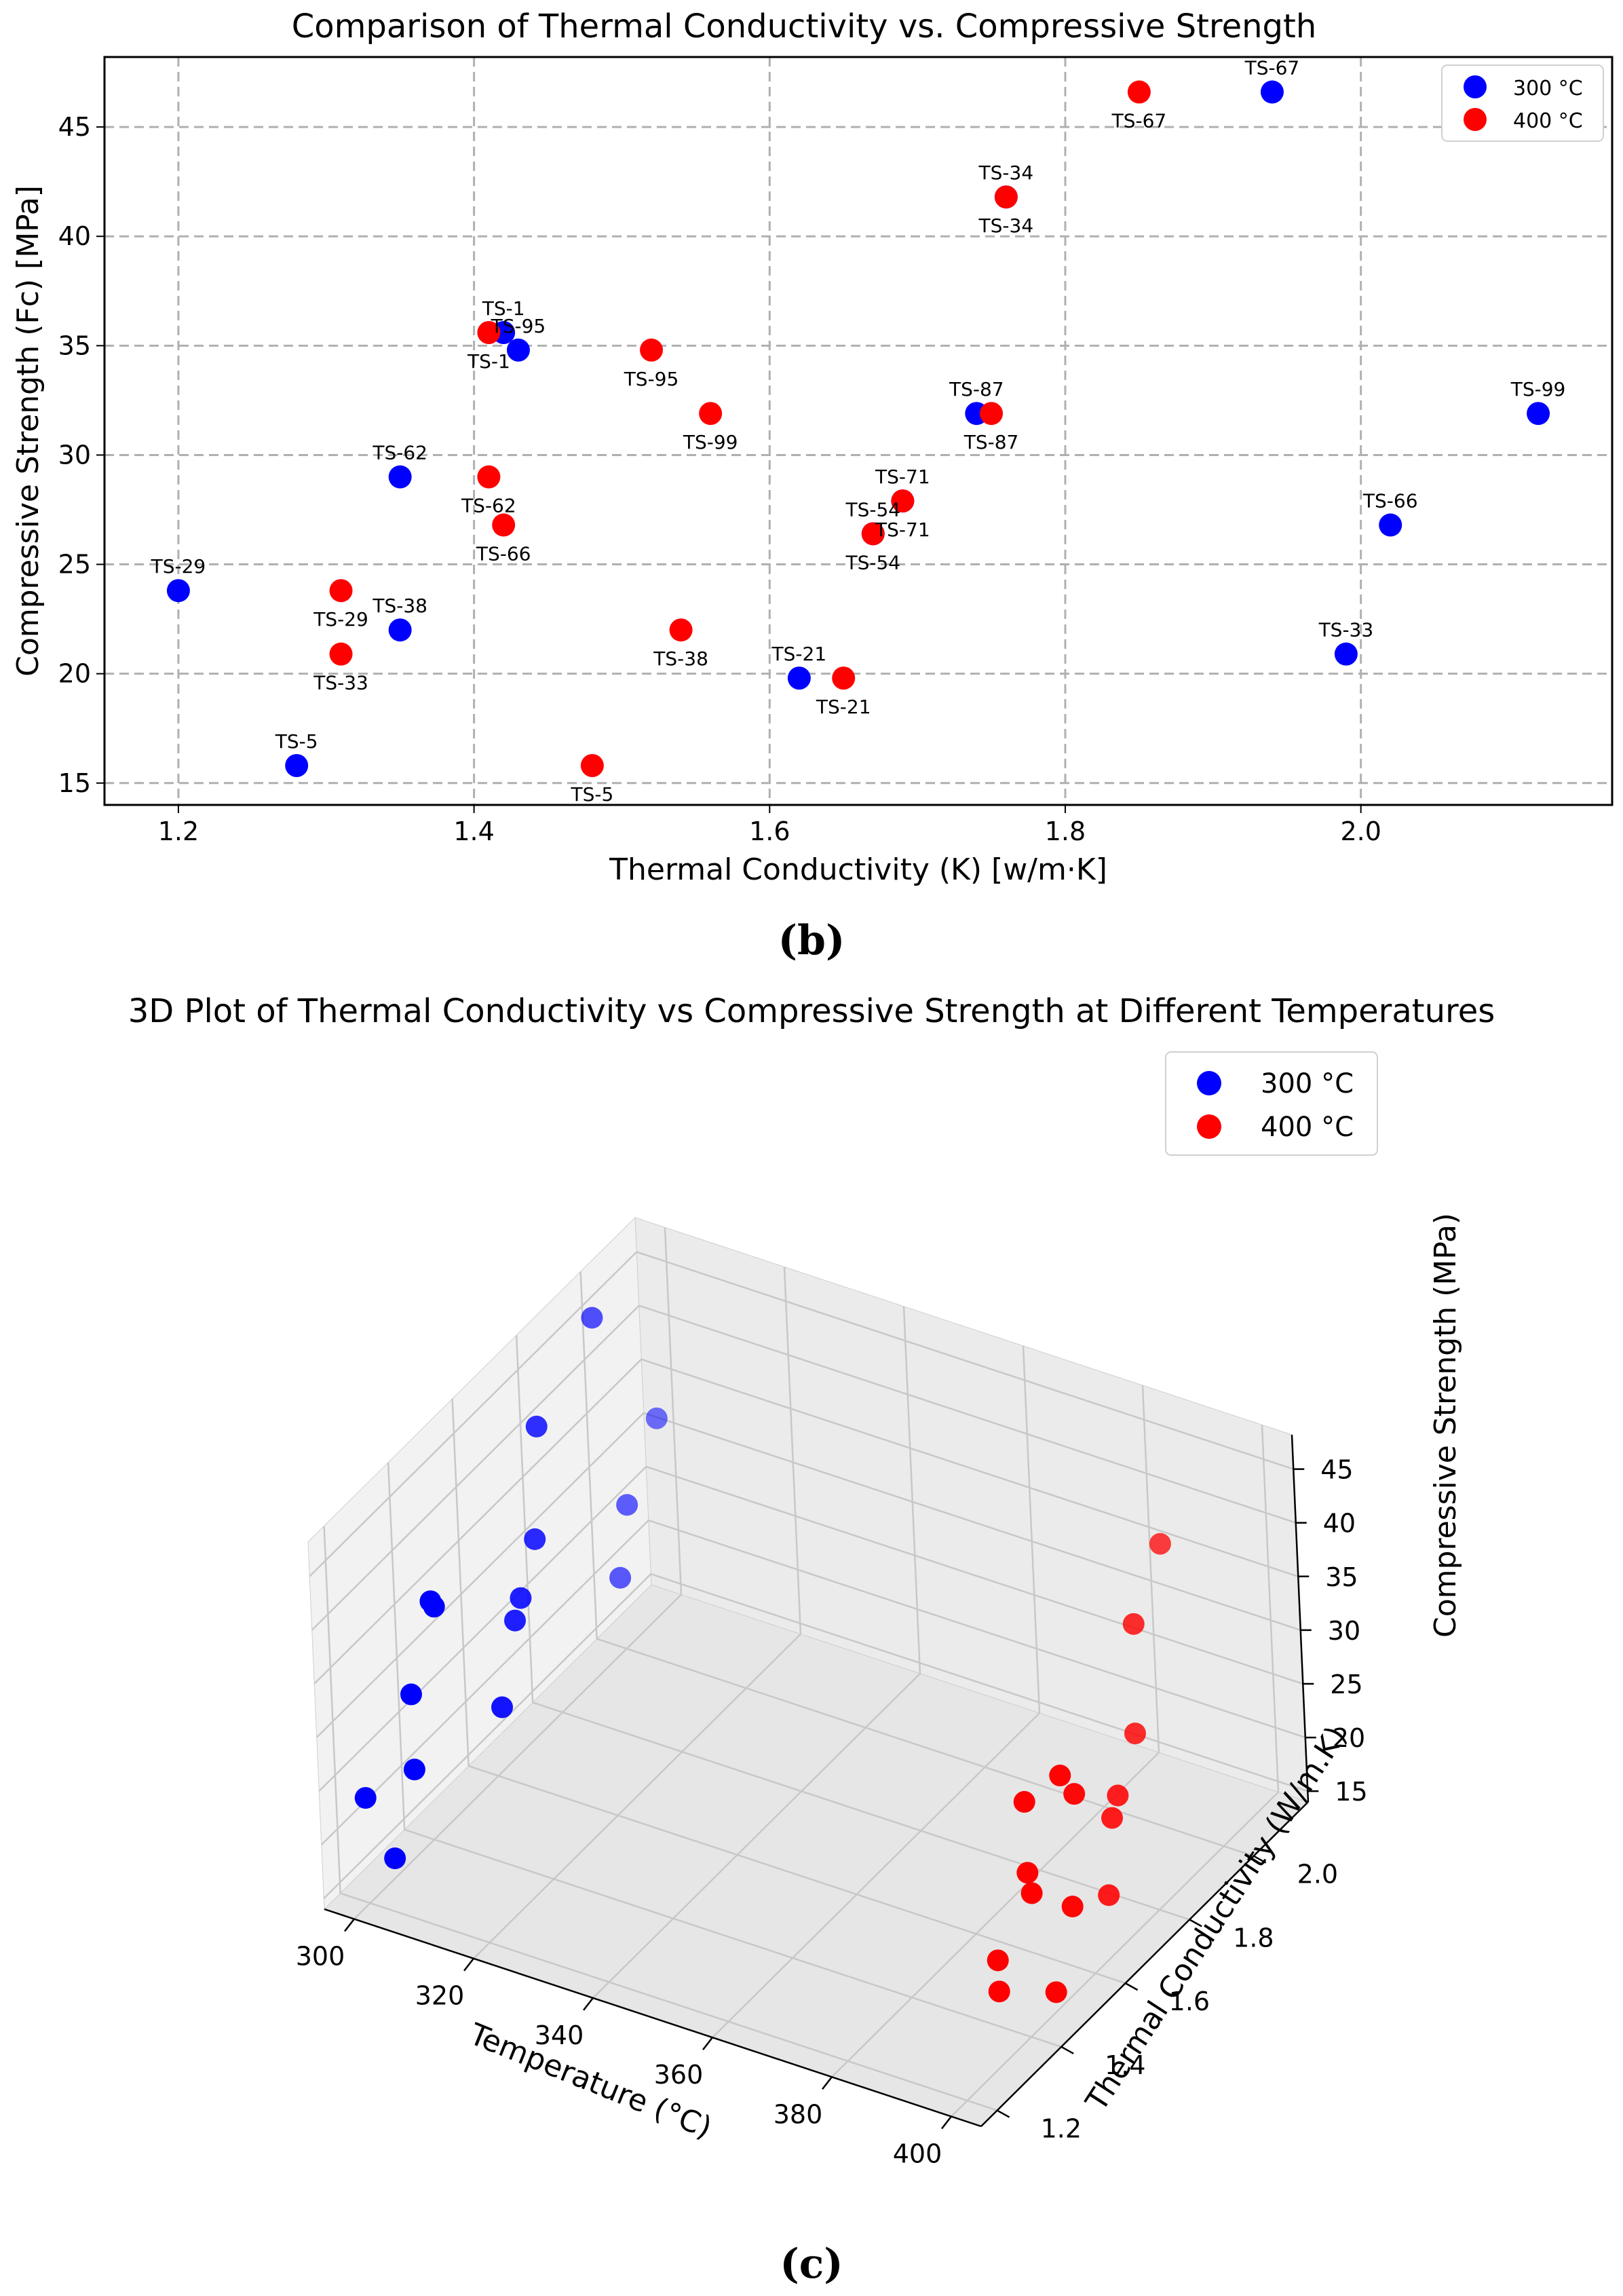  What do you see at coordinates (769, 831) in the screenshot?
I see `chart-b-x-tick-label: 1.6` at bounding box center [769, 831].